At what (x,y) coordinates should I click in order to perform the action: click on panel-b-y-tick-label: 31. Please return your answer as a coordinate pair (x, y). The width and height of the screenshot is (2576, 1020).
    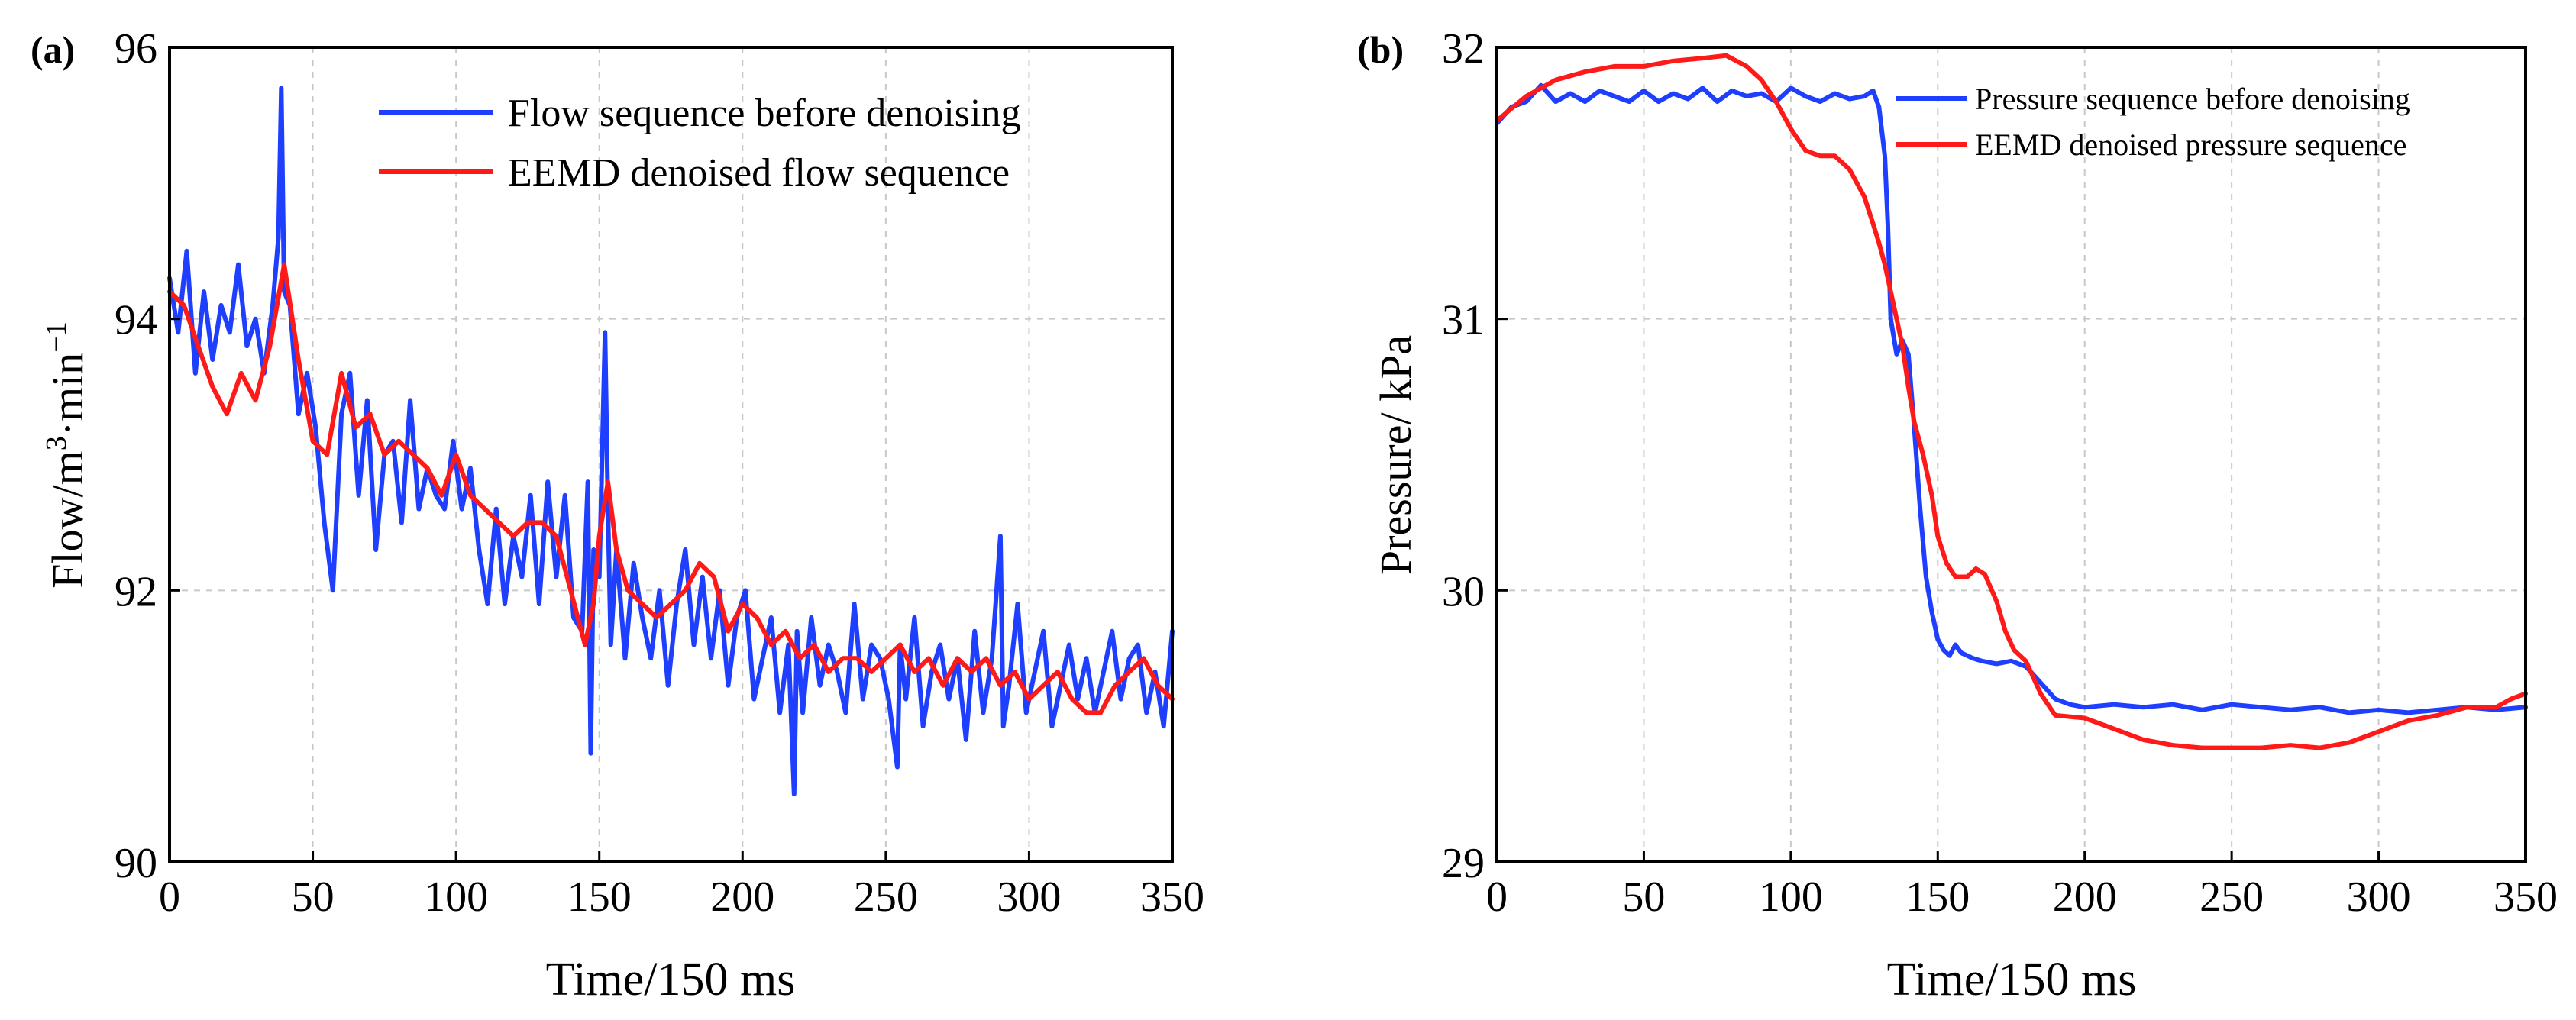
    Looking at the image, I should click on (1463, 320).